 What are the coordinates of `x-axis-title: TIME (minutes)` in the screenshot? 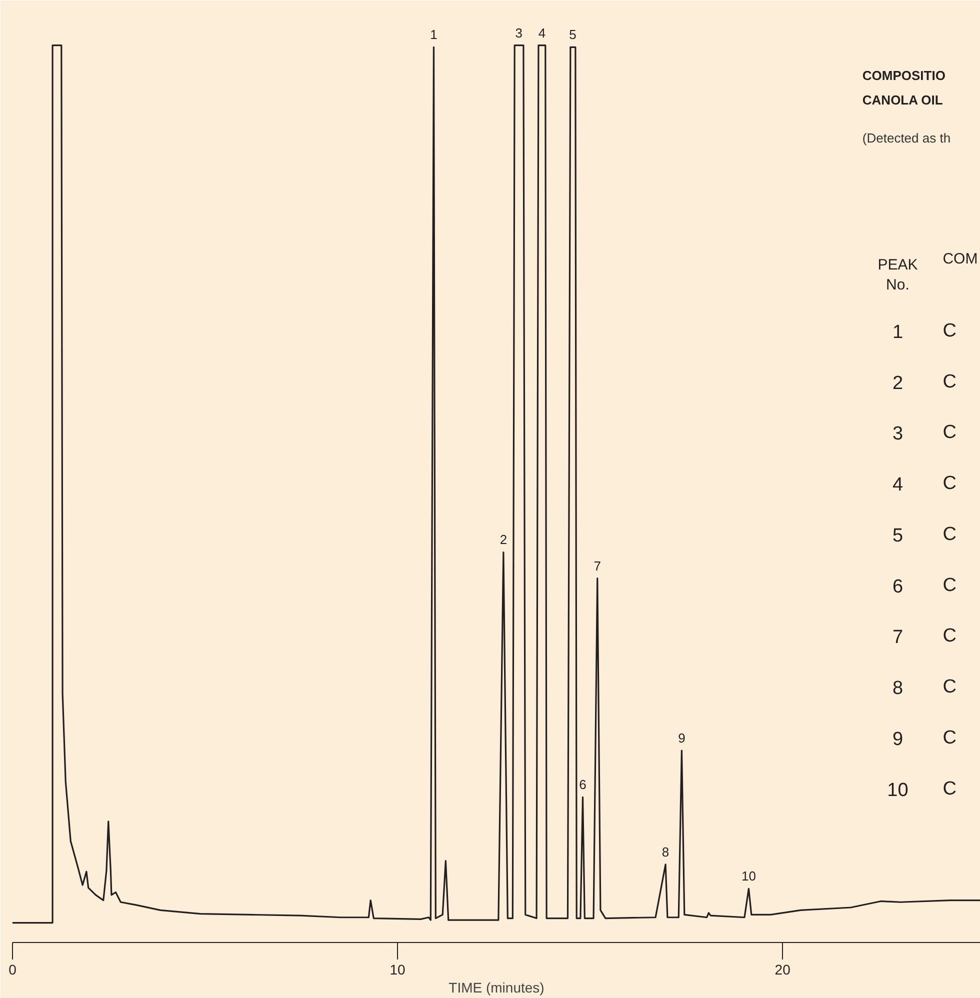 It's located at (496, 988).